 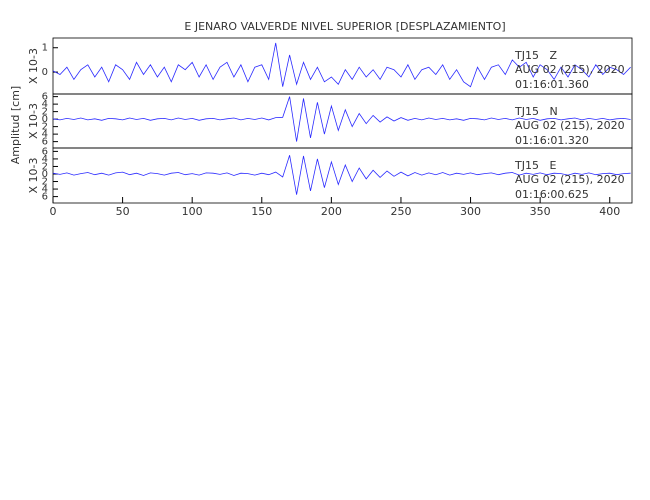 What do you see at coordinates (535, 165) in the screenshot?
I see `trace-name: TJ15 E` at bounding box center [535, 165].